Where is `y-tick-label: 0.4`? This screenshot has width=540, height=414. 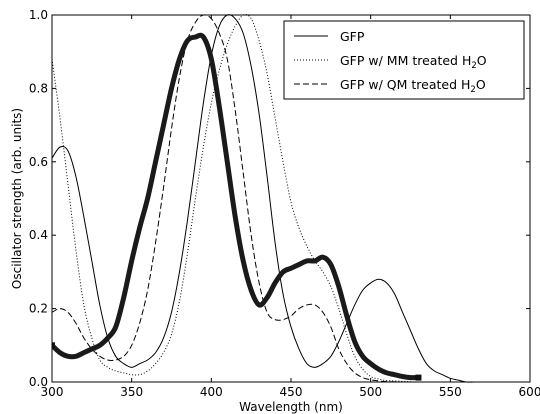 y-tick-label: 0.4 is located at coordinates (38, 235).